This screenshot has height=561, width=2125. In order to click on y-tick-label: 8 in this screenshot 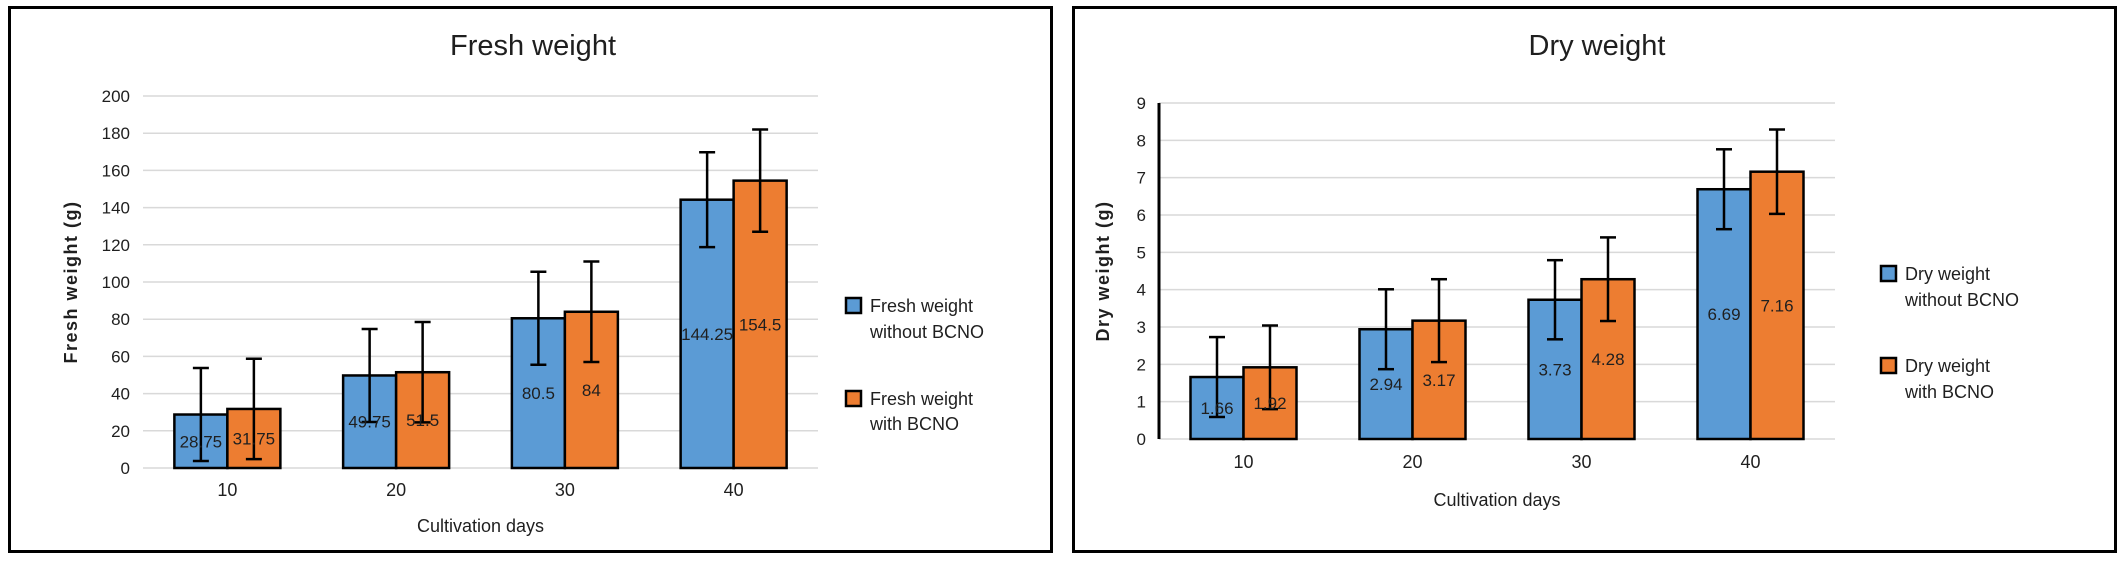, I will do `click(1141, 140)`.